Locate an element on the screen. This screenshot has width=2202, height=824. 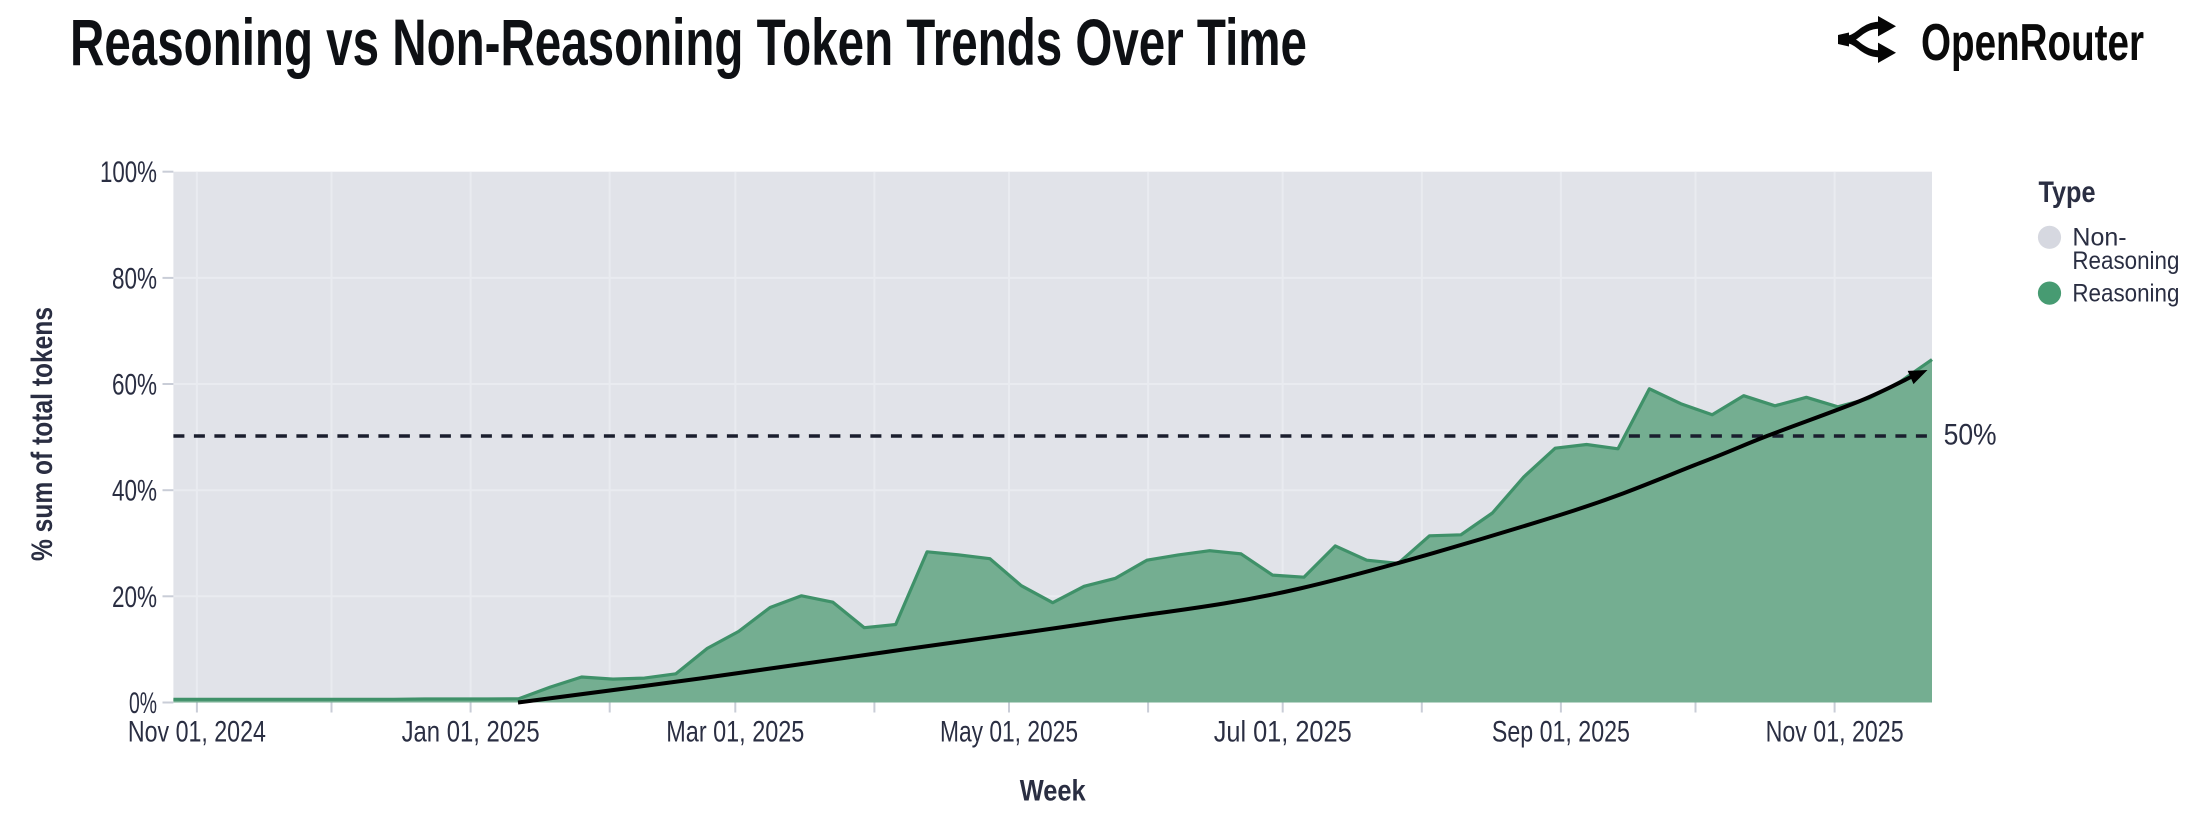
svg-text: 40% is located at coordinates (134, 491).